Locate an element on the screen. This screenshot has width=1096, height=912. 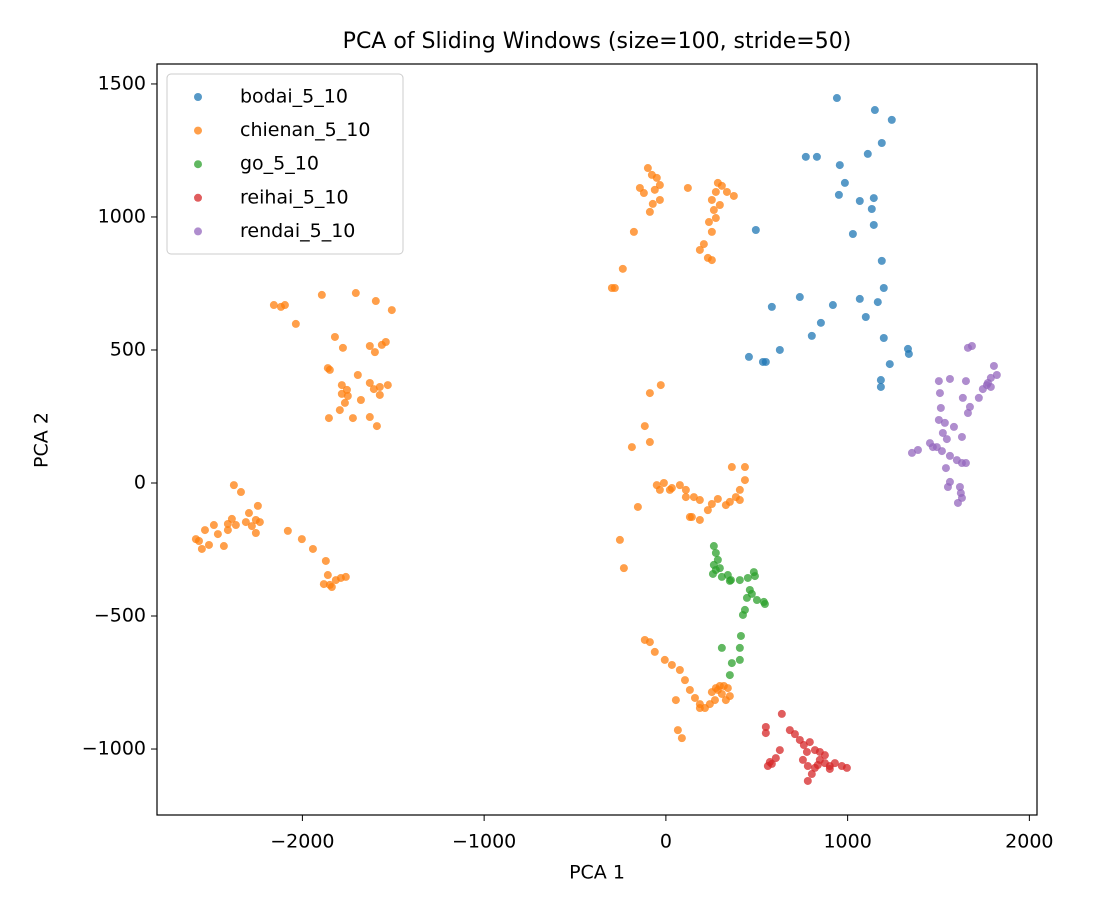
y-tick-label: 1000 is located at coordinates (122, 216).